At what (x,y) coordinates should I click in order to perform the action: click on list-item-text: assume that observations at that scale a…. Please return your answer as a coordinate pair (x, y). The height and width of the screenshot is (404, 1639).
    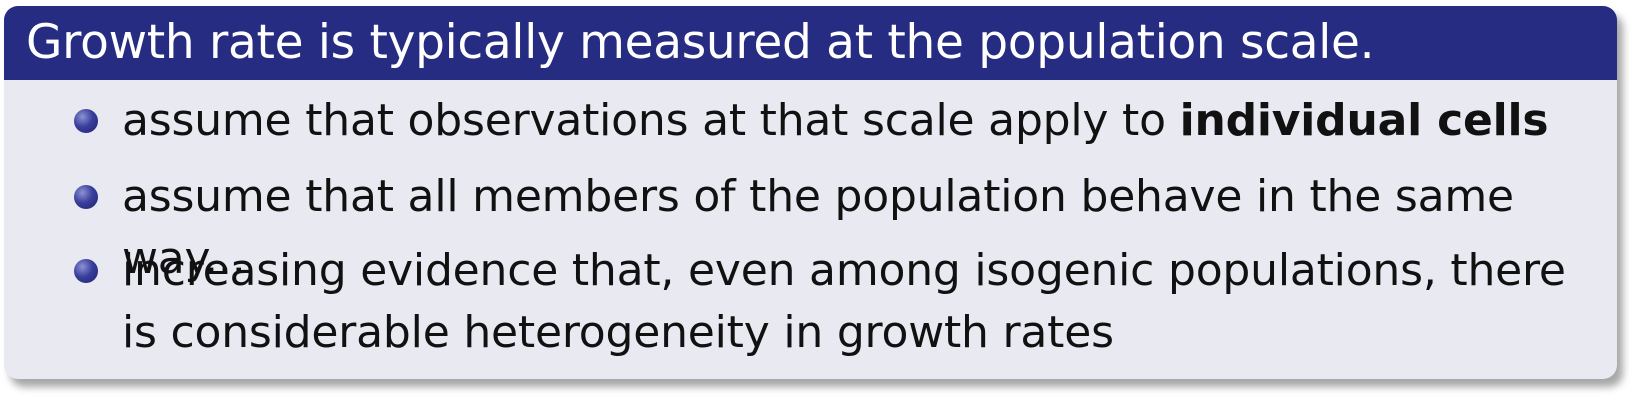
    Looking at the image, I should click on (835, 120).